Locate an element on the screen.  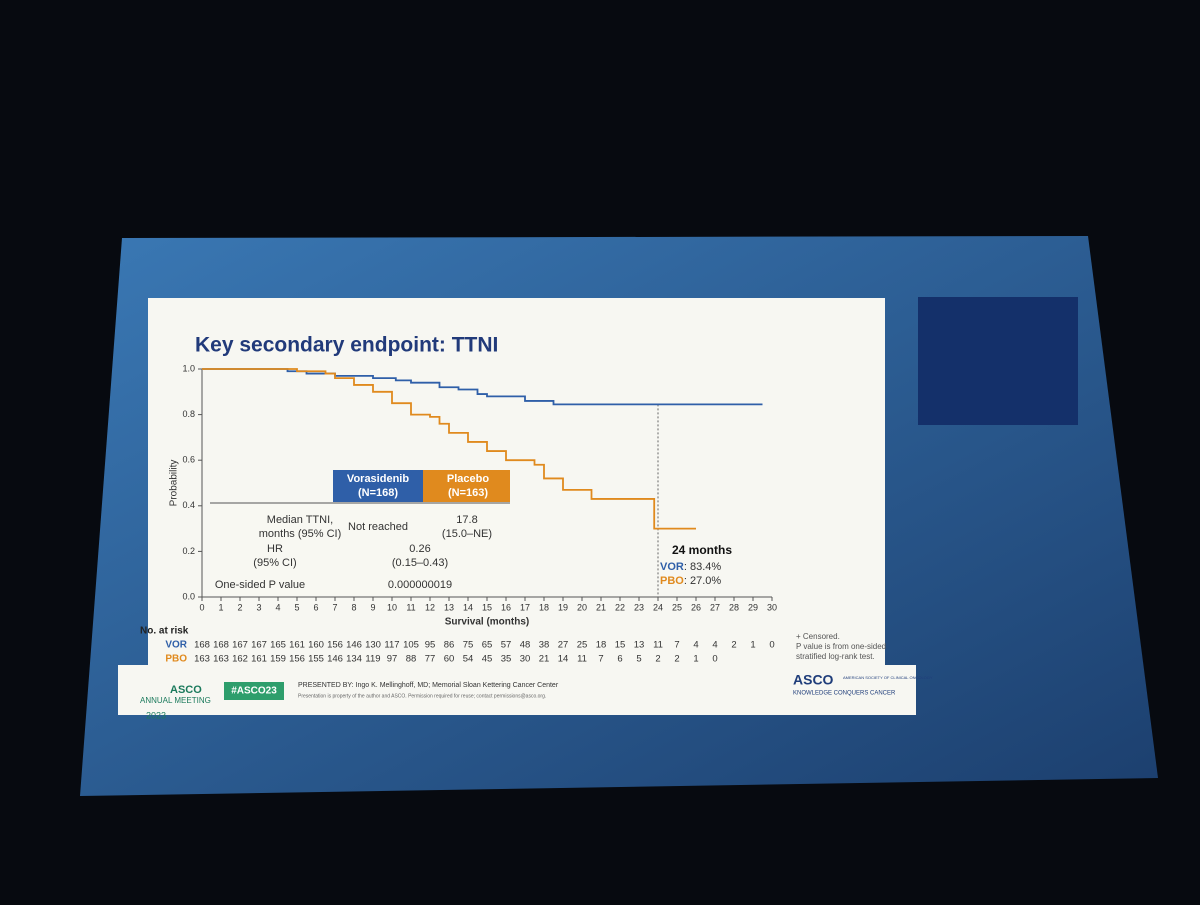
at-risk-value: 162 is located at coordinates (240, 659).